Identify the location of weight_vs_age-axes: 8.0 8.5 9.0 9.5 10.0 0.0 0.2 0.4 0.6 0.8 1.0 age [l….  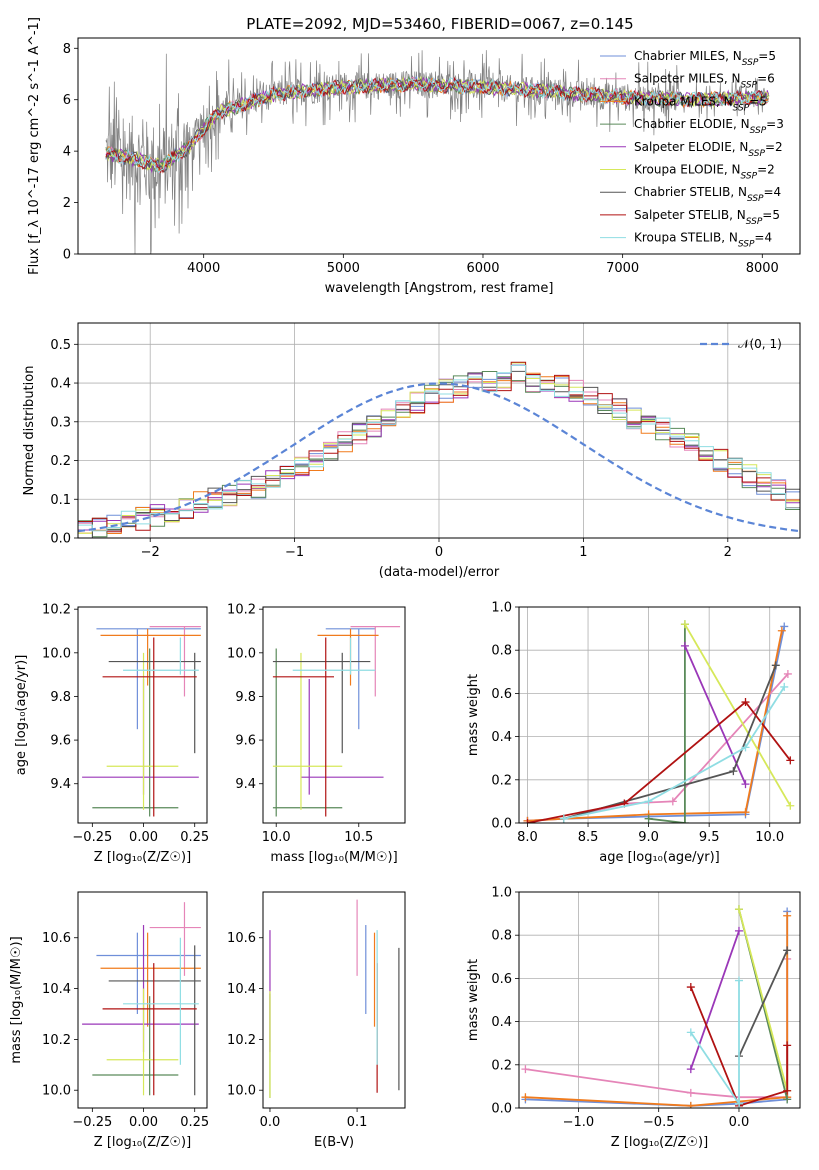
(633, 733).